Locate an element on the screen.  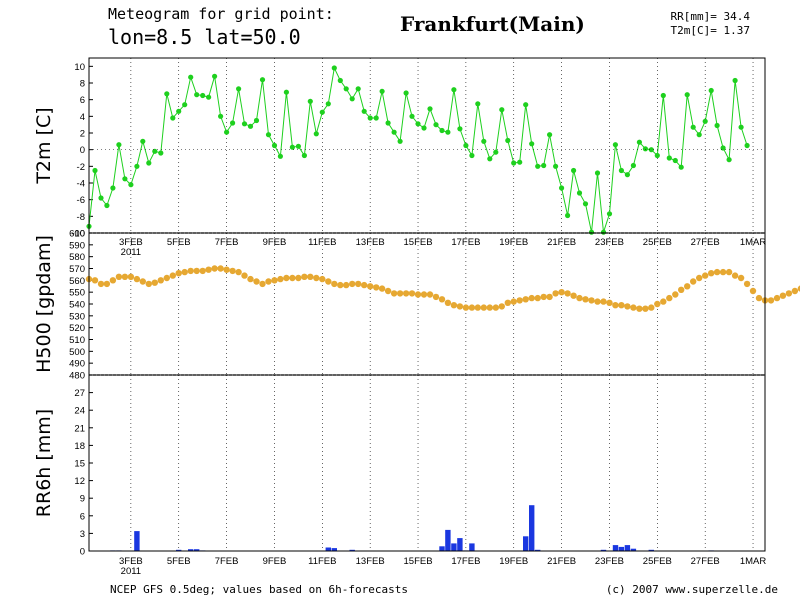
y-tick-label: 480 is located at coordinates (77, 376).